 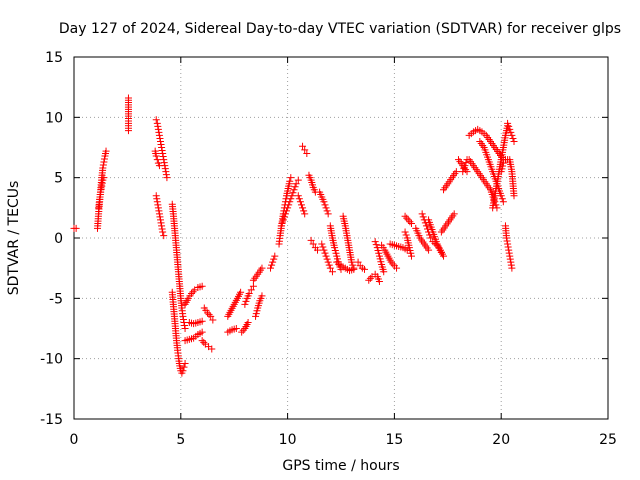 I want to click on x-tick-label: 10, so click(x=288, y=440).